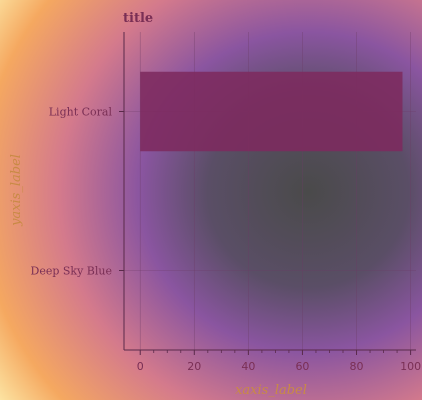  Describe the element at coordinates (357, 366) in the screenshot. I see `x-tick-label: 80` at that location.